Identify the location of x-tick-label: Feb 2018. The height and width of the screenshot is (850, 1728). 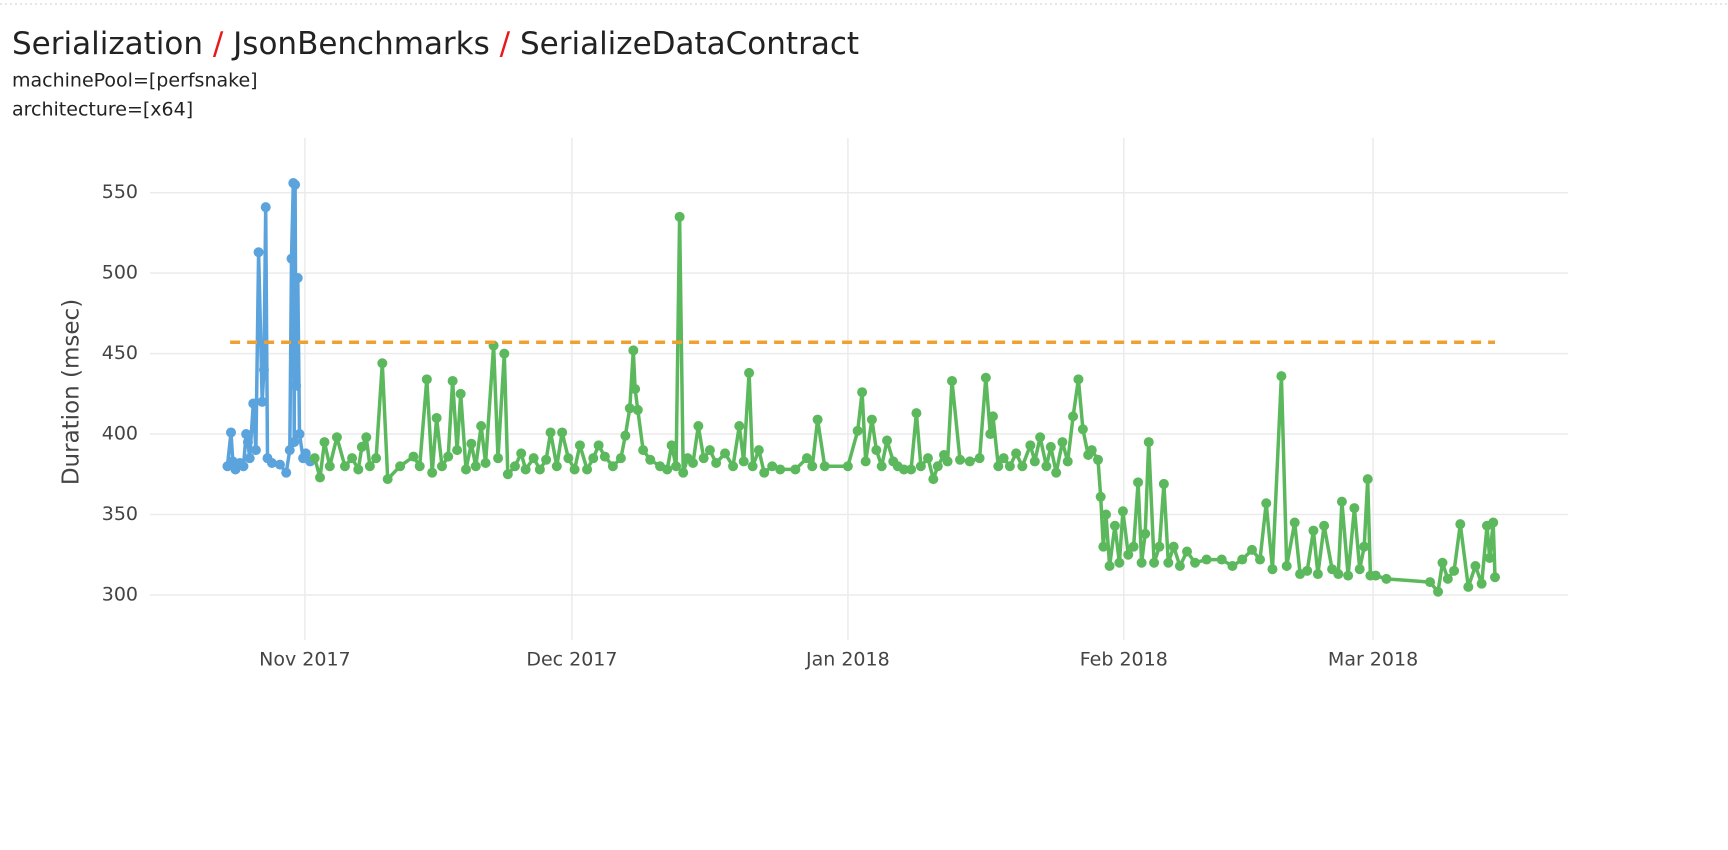
(1124, 660).